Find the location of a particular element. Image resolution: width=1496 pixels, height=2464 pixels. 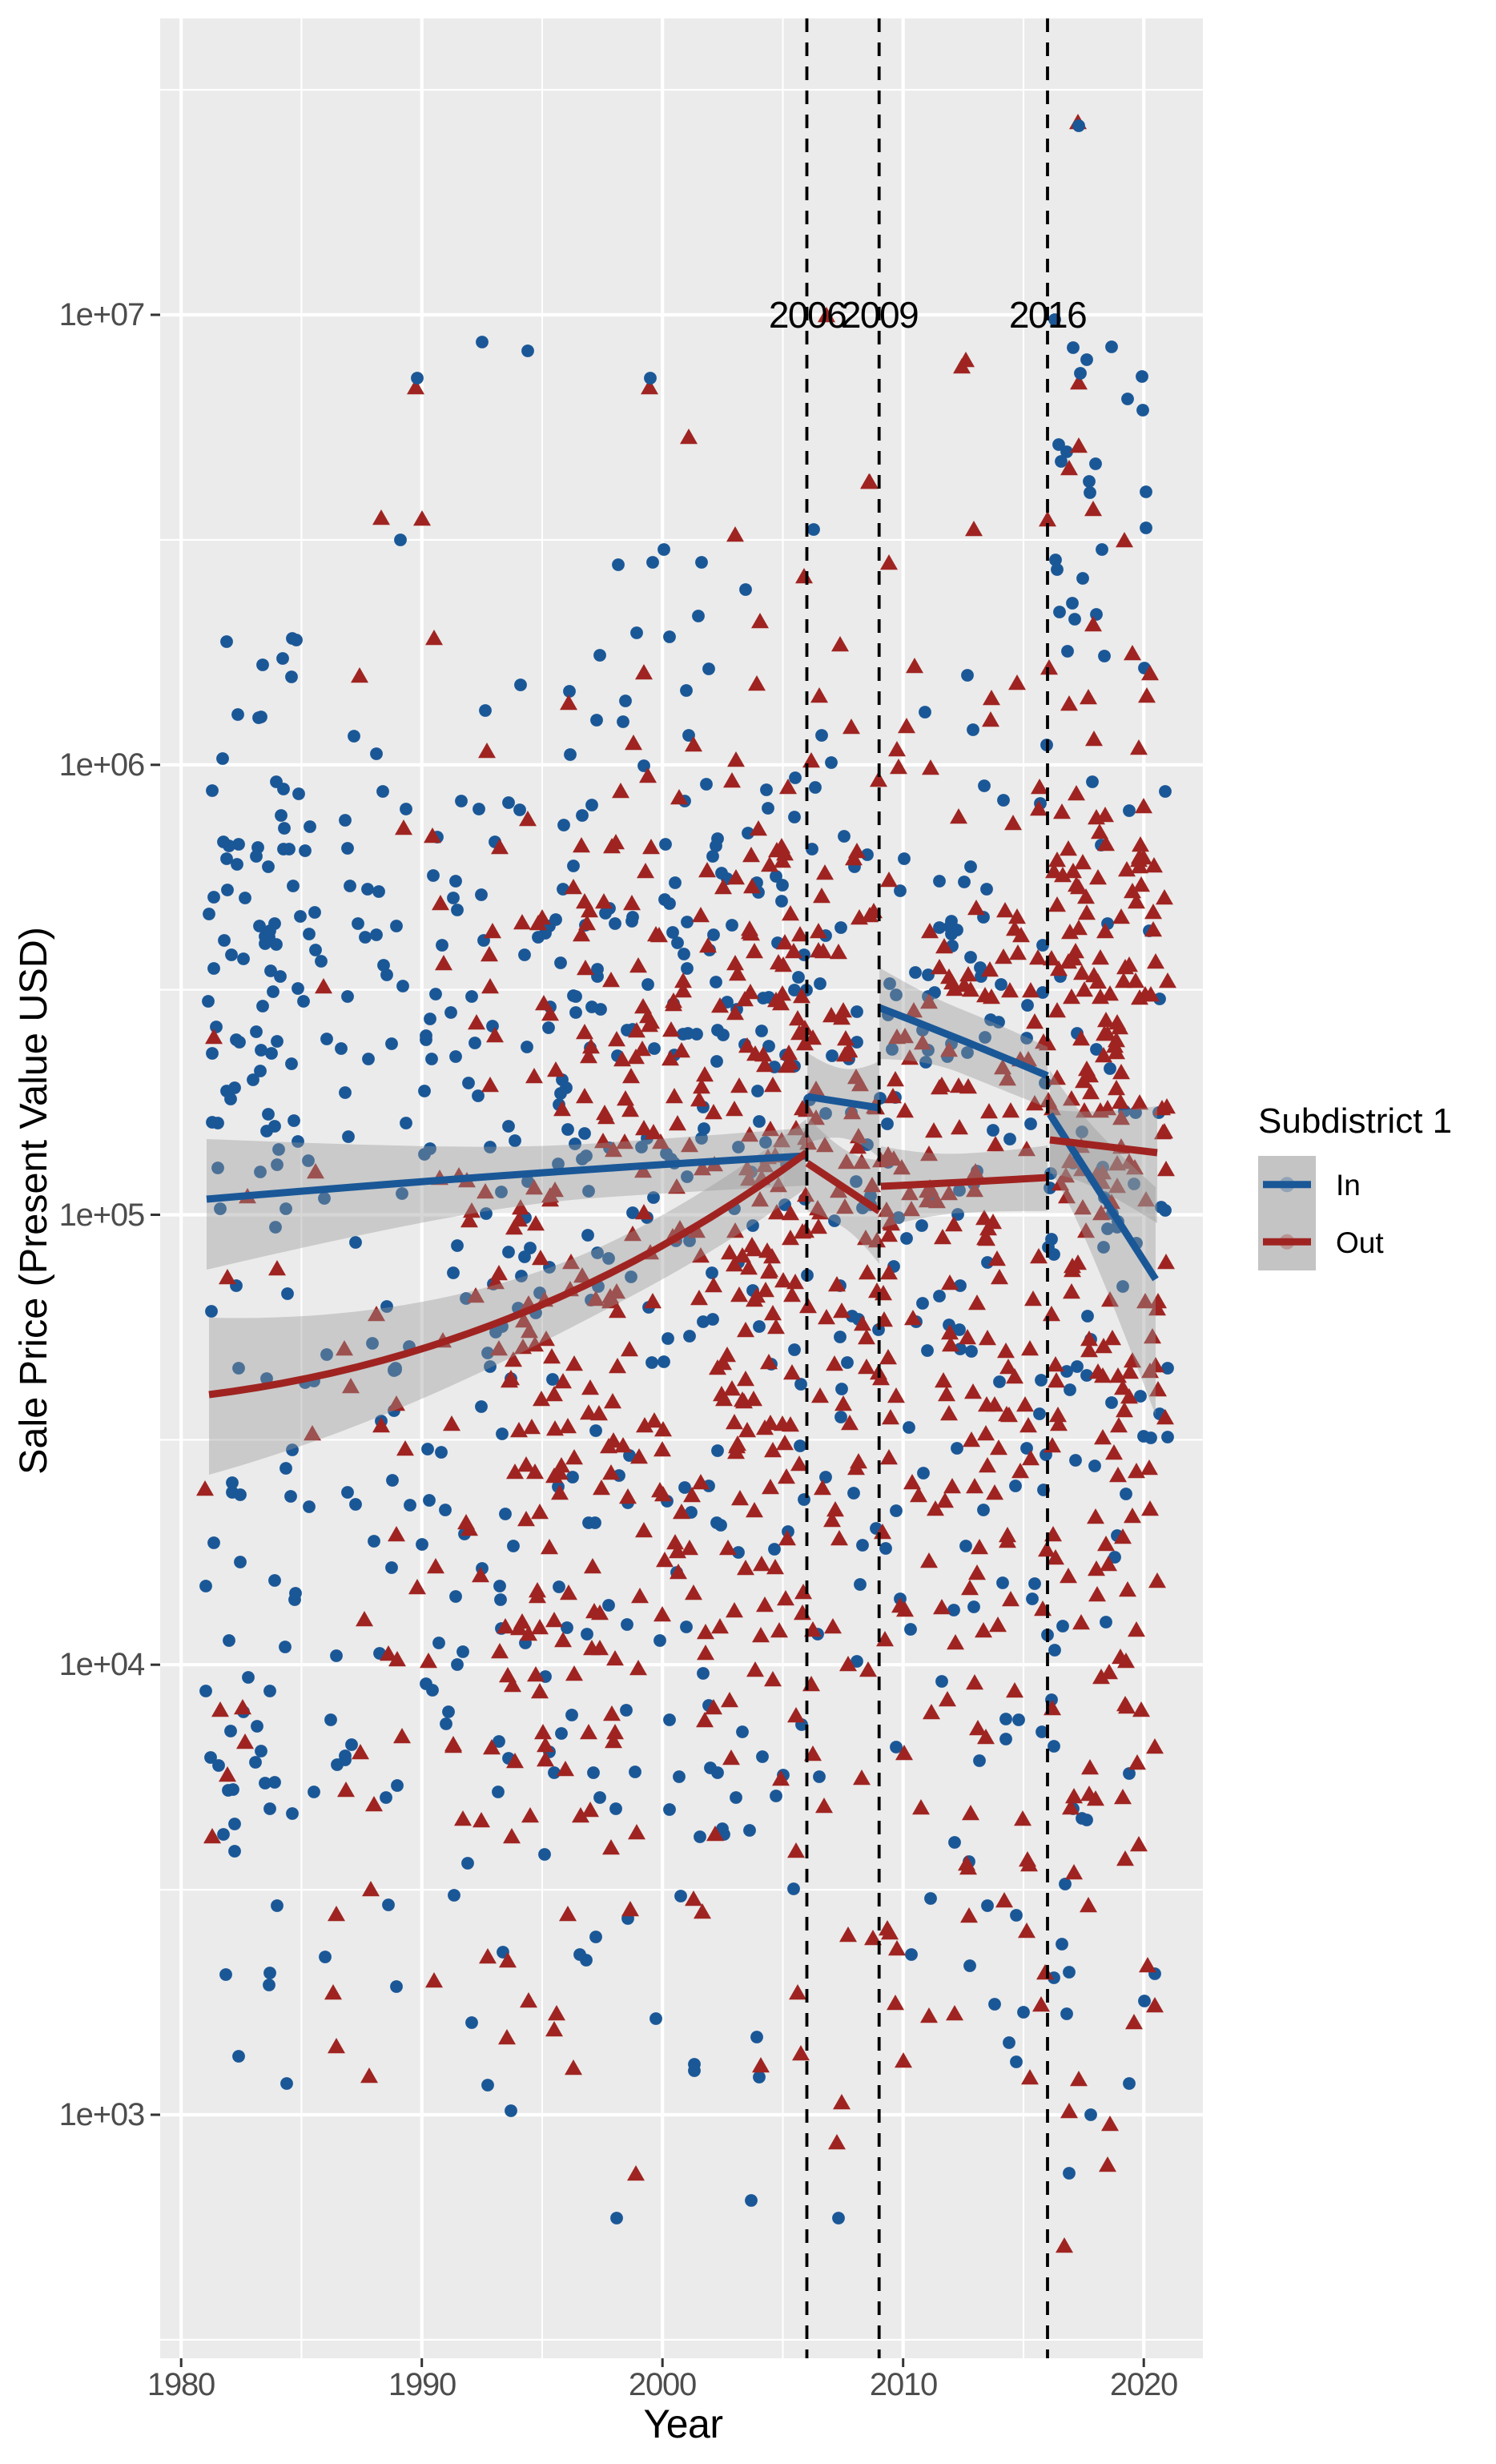

svg-text: 1990 is located at coordinates (422, 2384).